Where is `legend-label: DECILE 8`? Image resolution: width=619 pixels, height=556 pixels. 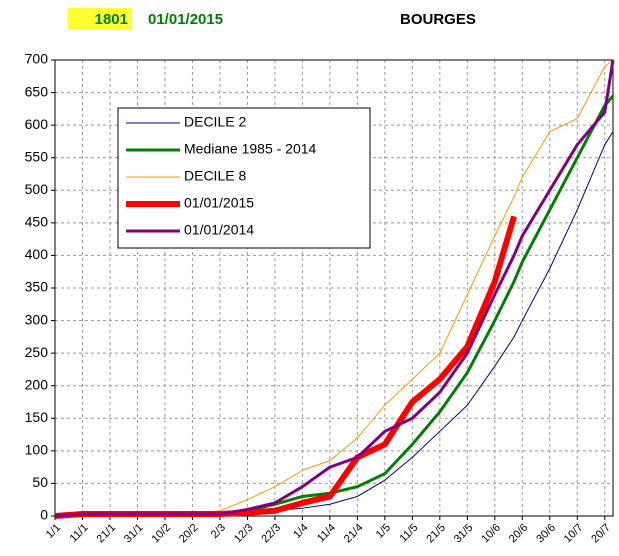 legend-label: DECILE 8 is located at coordinates (215, 176).